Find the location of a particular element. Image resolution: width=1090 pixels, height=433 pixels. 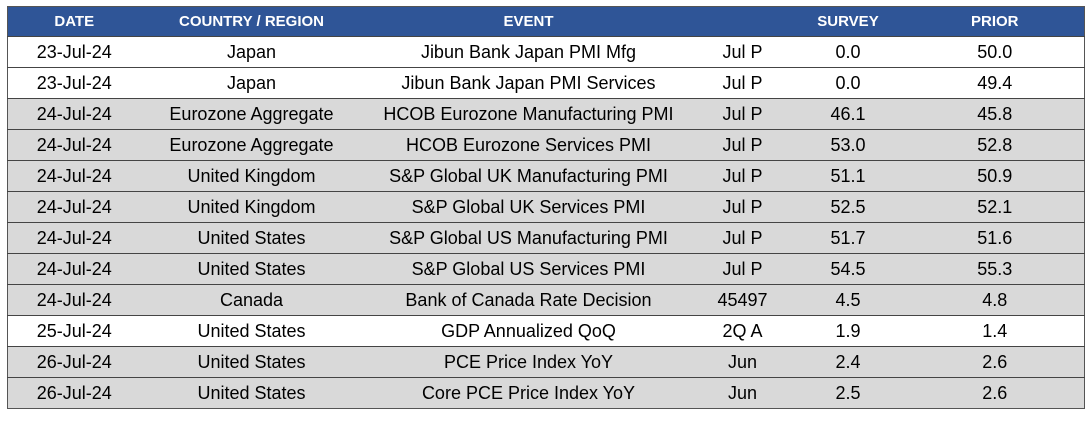

prior-cell: 50.9 is located at coordinates (995, 176).